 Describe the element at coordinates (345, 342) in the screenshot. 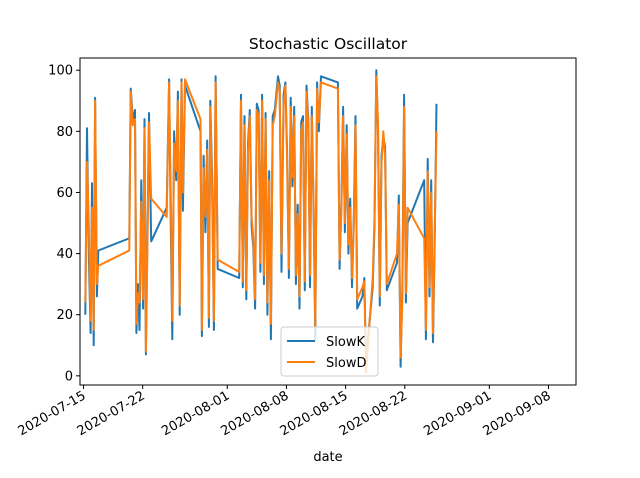

I see `legend-label-slowk: SlowK` at that location.